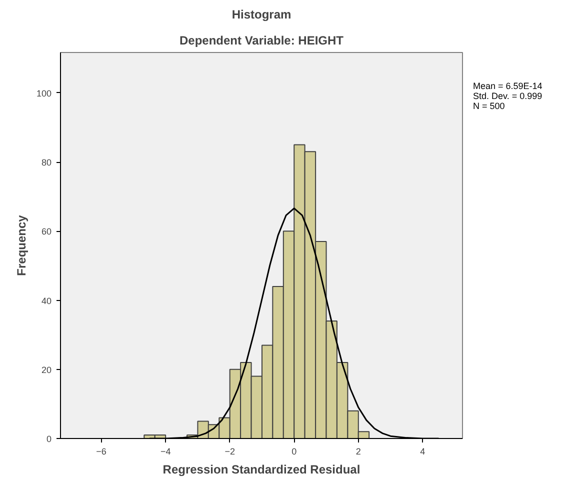  Describe the element at coordinates (229, 451) in the screenshot. I see `x-tick-label: −2` at that location.